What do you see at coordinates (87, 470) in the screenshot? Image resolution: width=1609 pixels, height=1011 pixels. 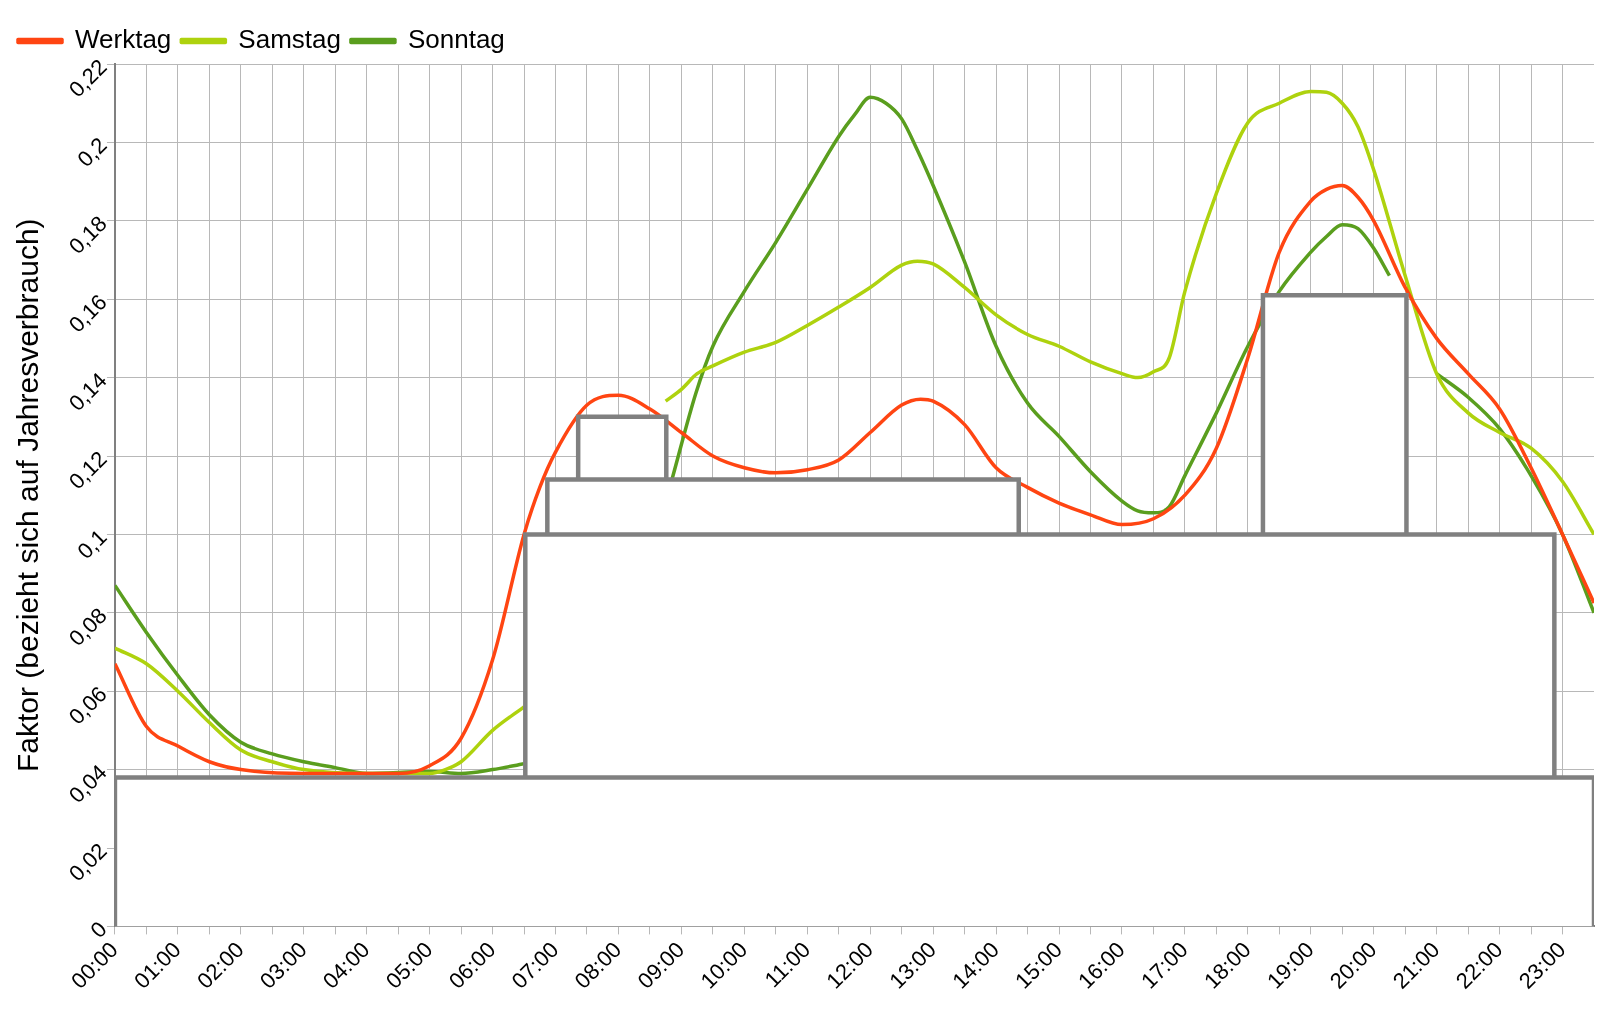 I see `y-tick-label: 0,12` at bounding box center [87, 470].